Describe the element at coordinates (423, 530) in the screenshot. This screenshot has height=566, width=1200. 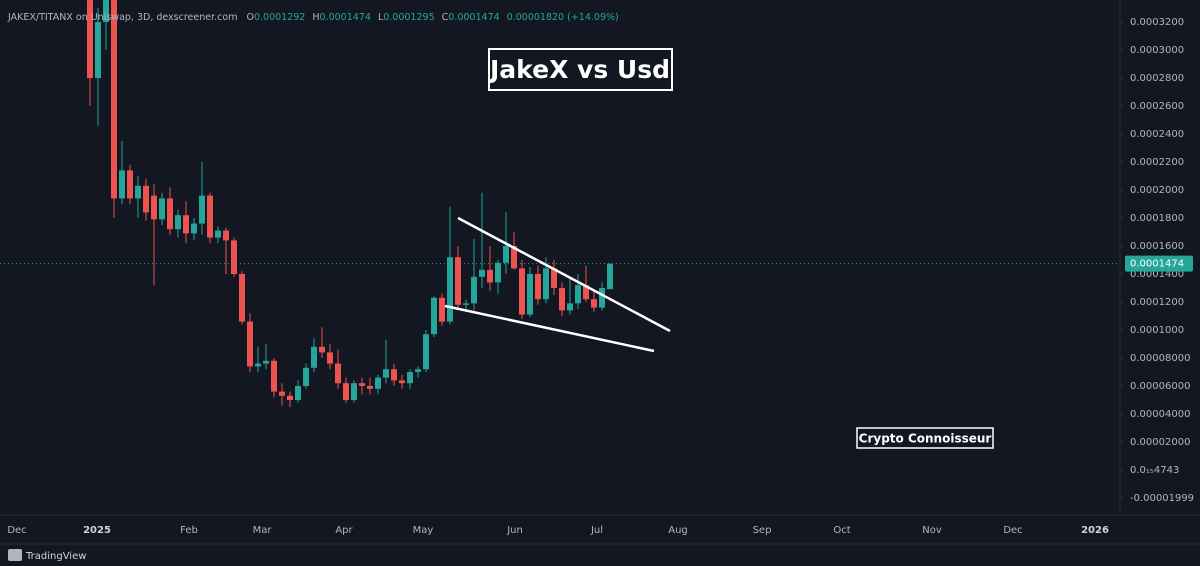
I see `x-tick-label: May` at that location.